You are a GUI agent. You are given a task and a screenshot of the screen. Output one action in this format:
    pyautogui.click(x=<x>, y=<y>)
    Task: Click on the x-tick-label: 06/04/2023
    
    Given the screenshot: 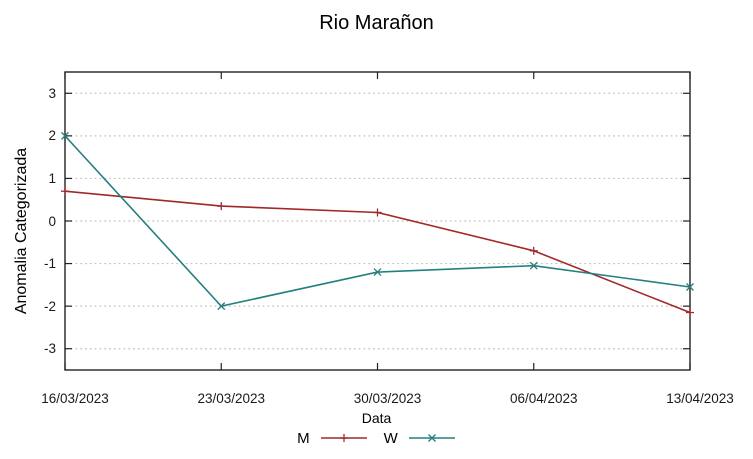 What is the action you would take?
    pyautogui.click(x=543, y=398)
    